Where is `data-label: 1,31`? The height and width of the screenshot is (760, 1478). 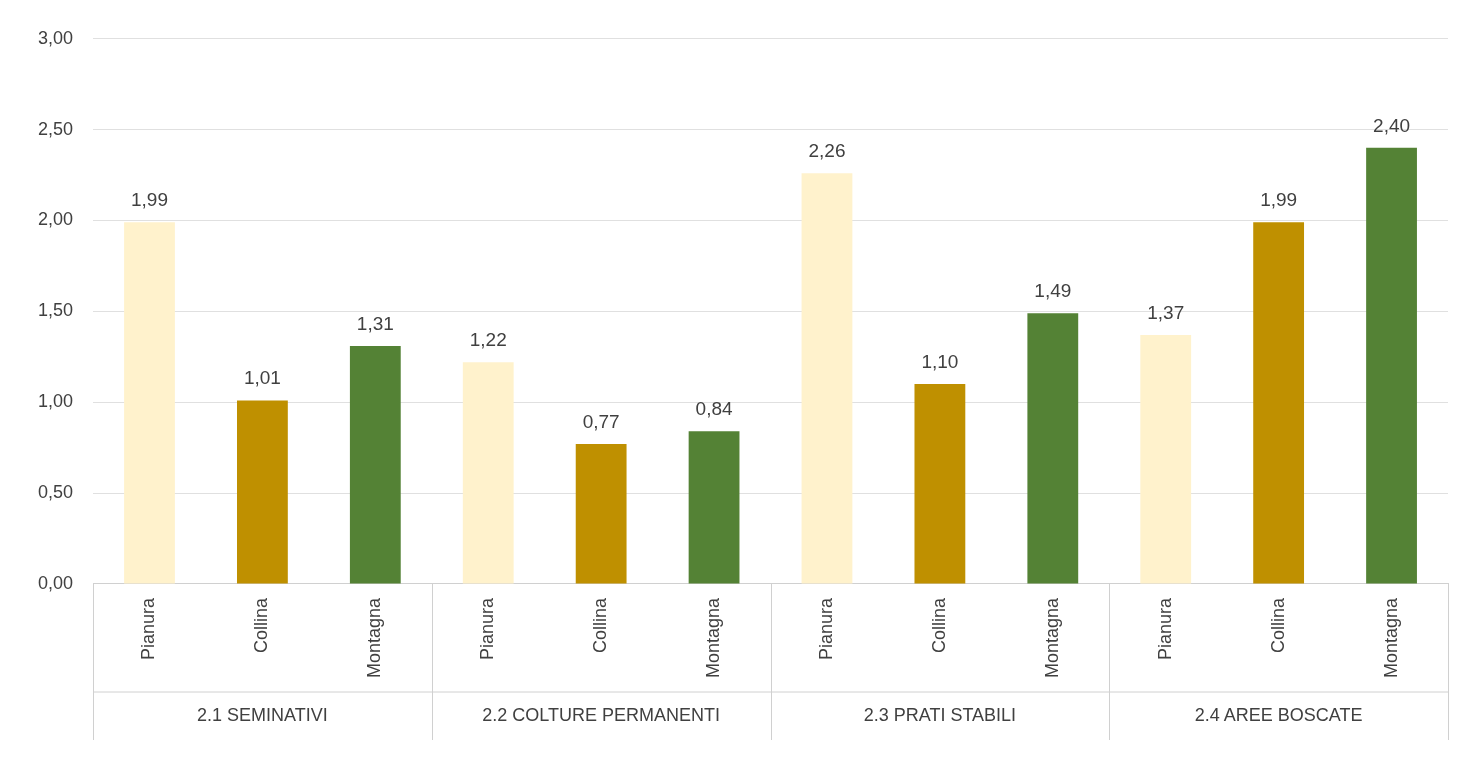 data-label: 1,31 is located at coordinates (375, 323).